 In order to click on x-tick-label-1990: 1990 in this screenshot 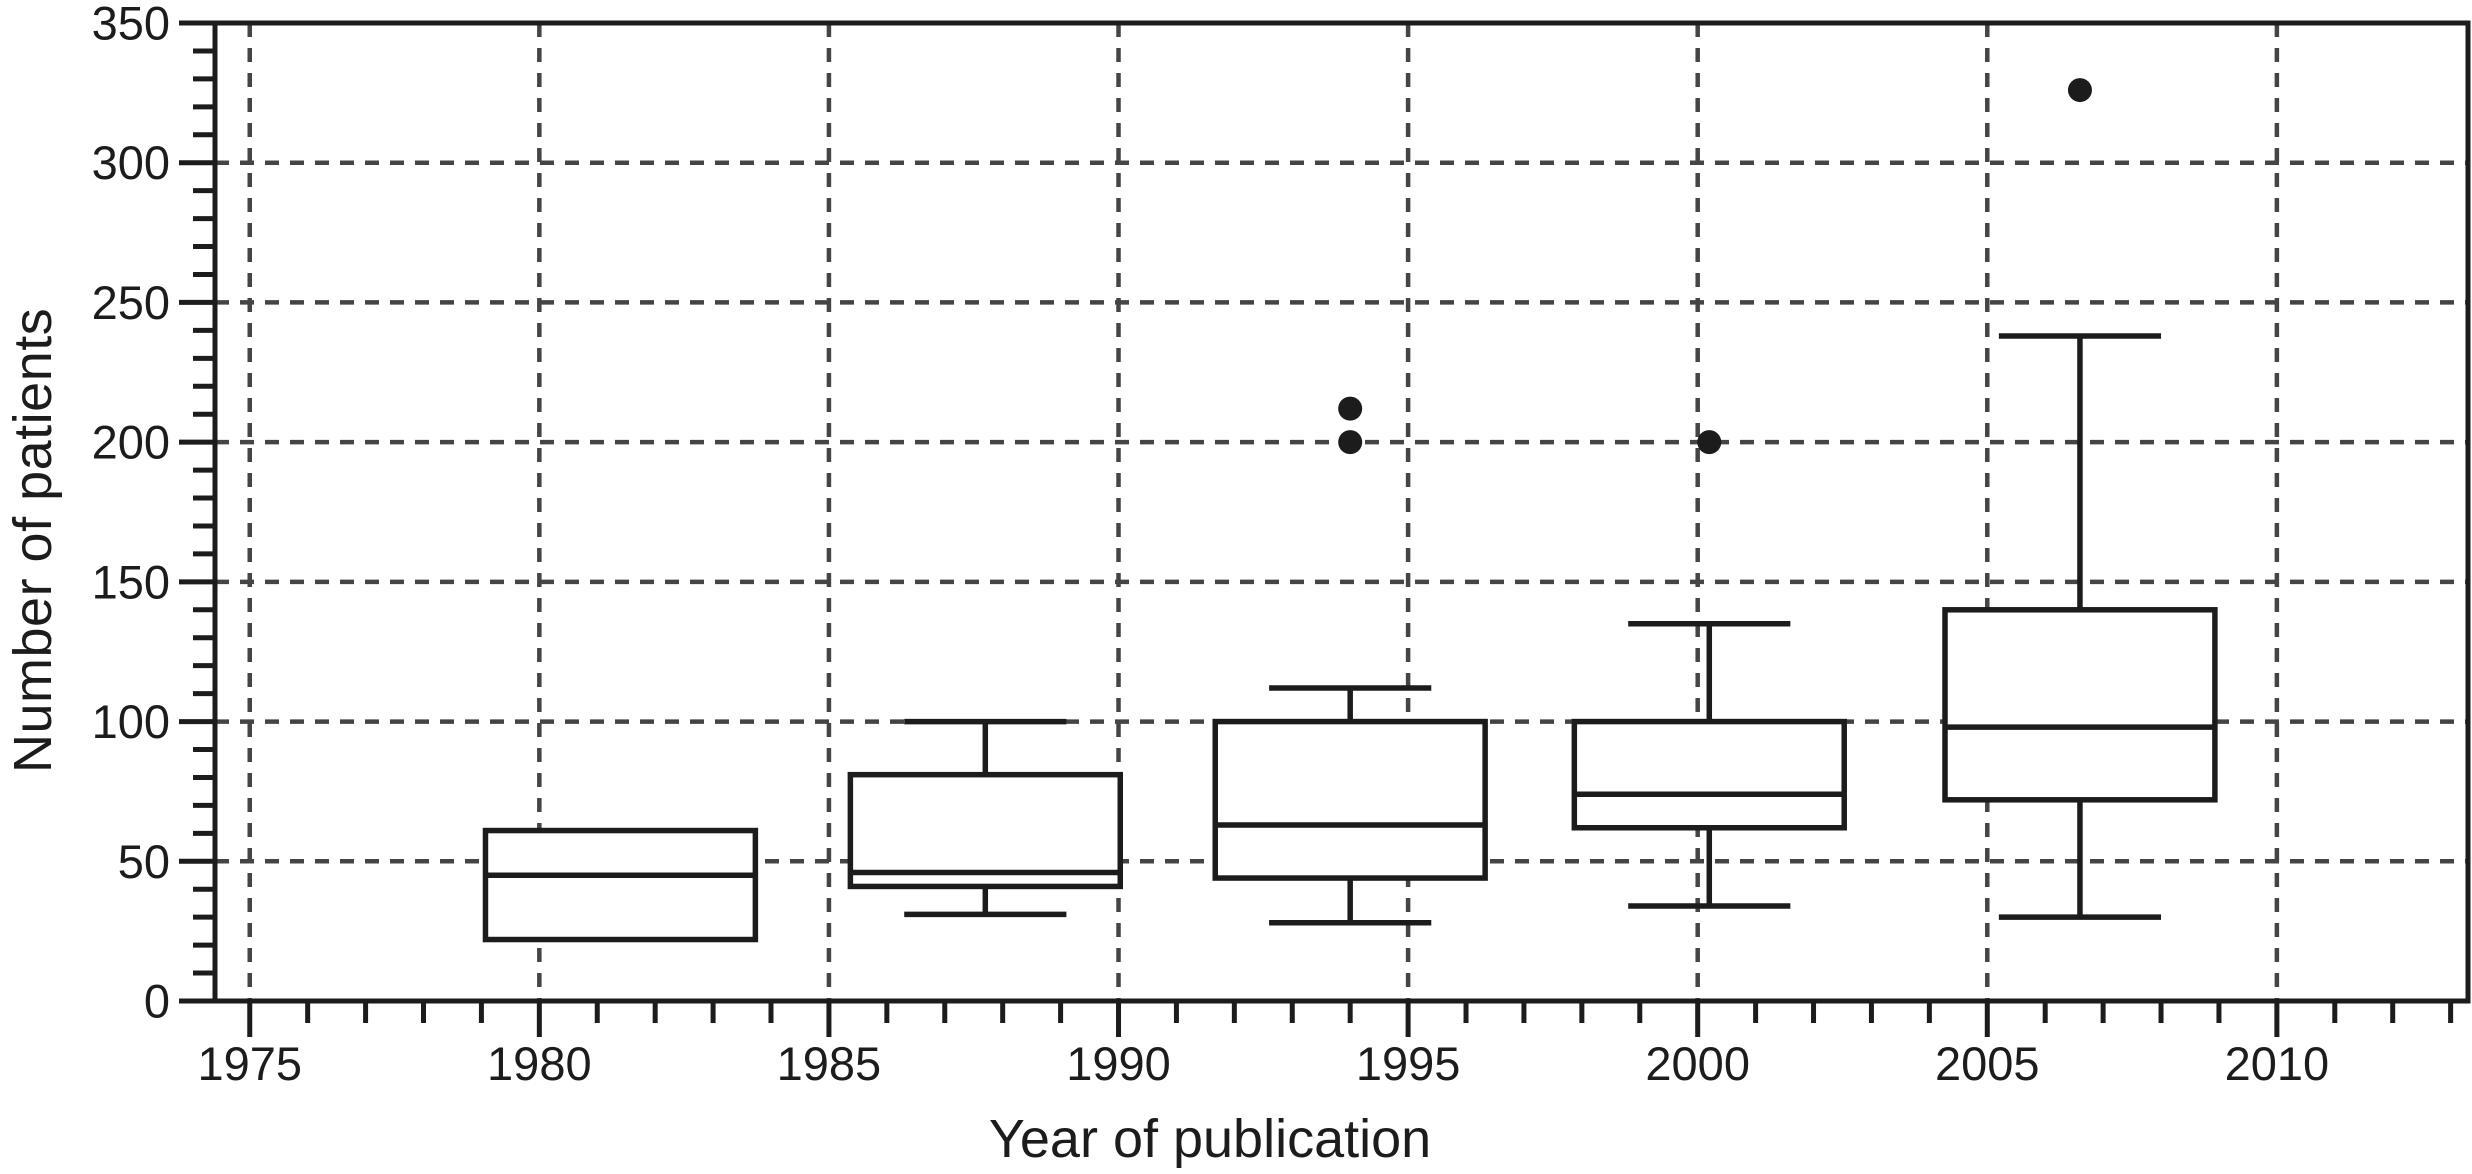, I will do `click(1118, 1063)`.